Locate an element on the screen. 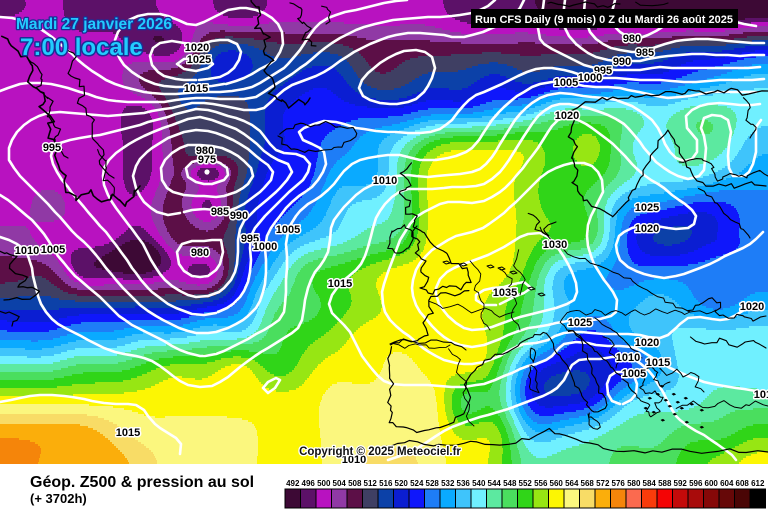  svg-text: 496 is located at coordinates (309, 483).